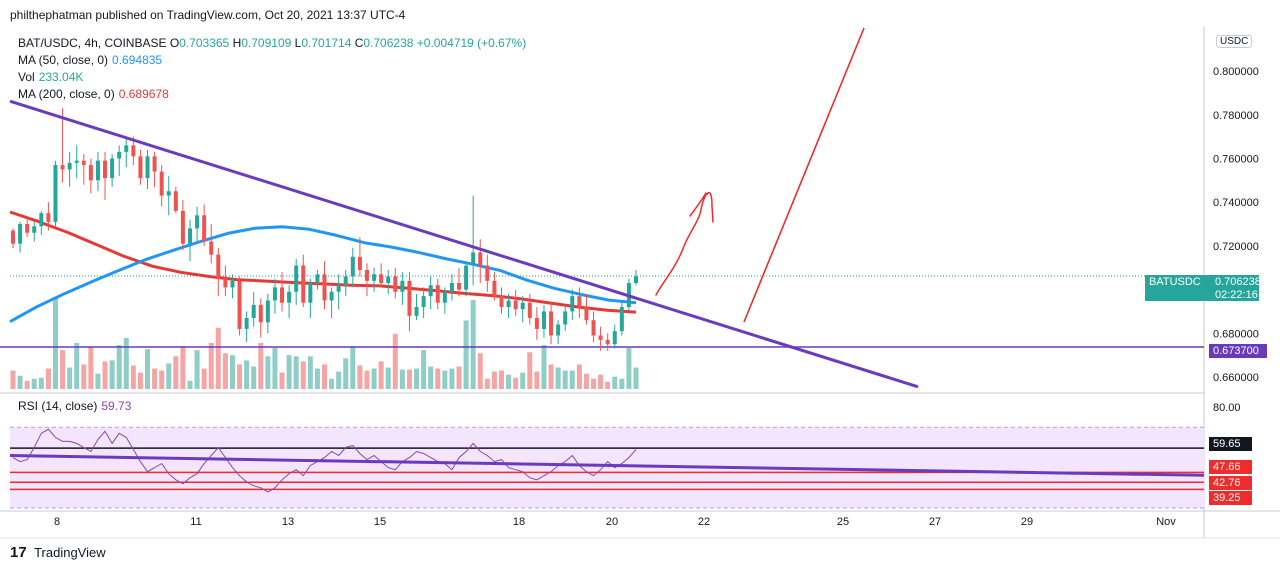 This screenshot has height=569, width=1280. Describe the element at coordinates (1236, 334) in the screenshot. I see `price-axis-tick: 0.680000` at that location.